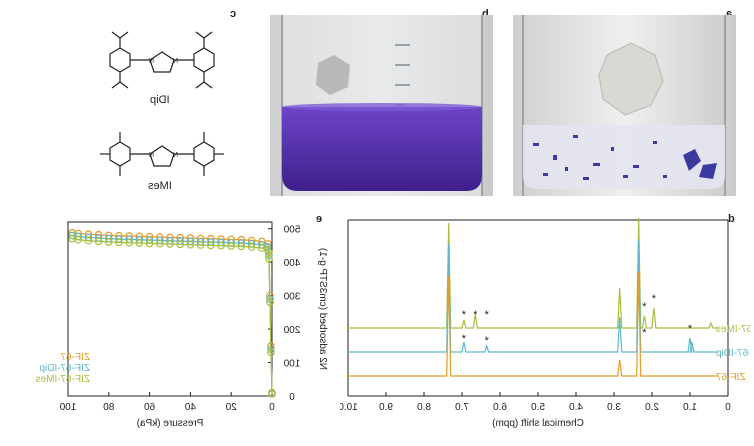 The width and height of the screenshot is (754, 446). I want to click on nmr-series-label: ZIF-67-IDip, so click(733, 353).